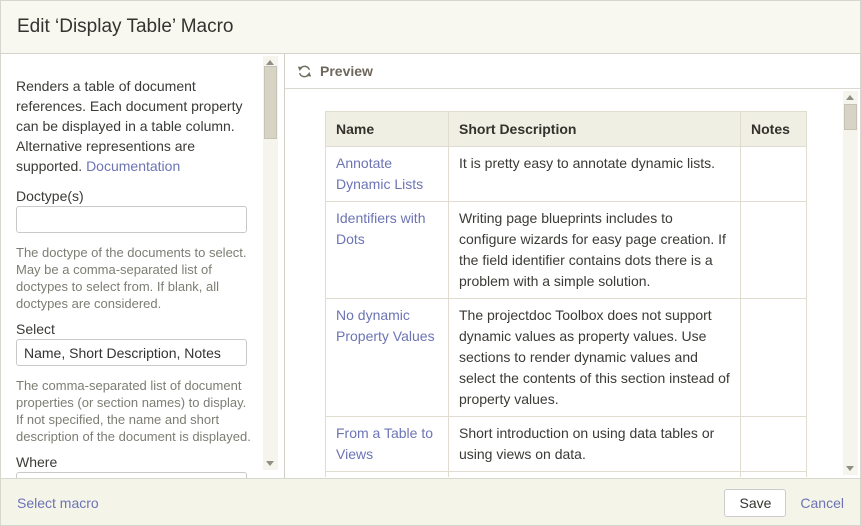 This screenshot has width=861, height=526. I want to click on select-input, so click(131, 352).